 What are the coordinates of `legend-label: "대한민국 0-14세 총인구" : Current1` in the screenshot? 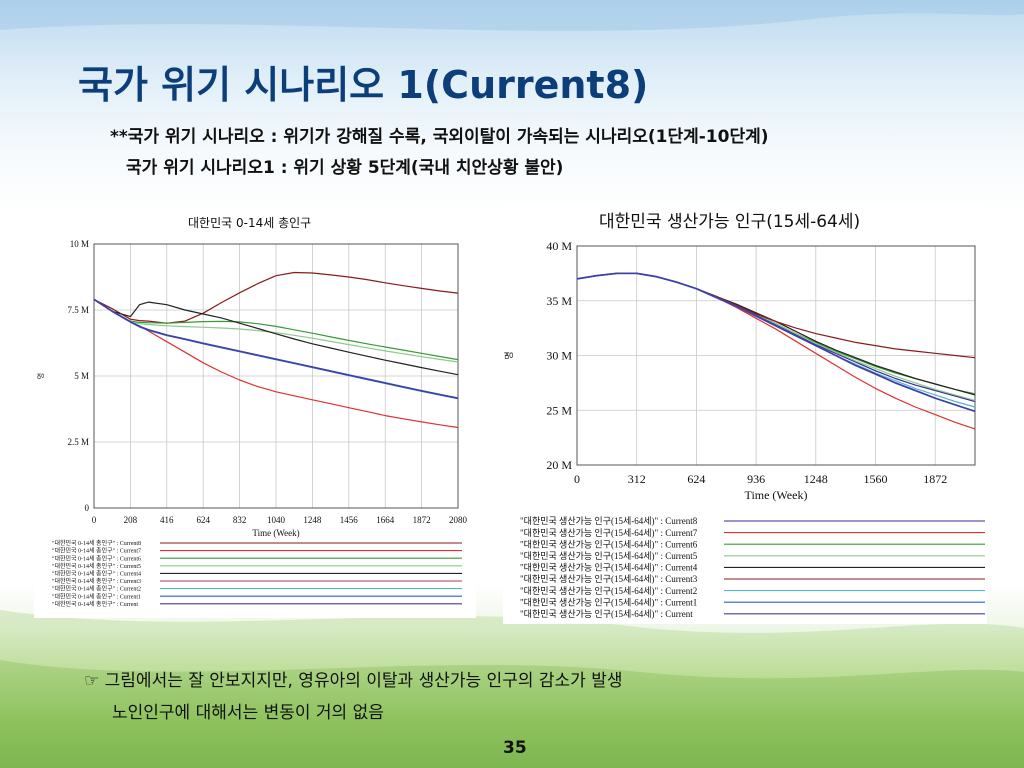 It's located at (96, 596).